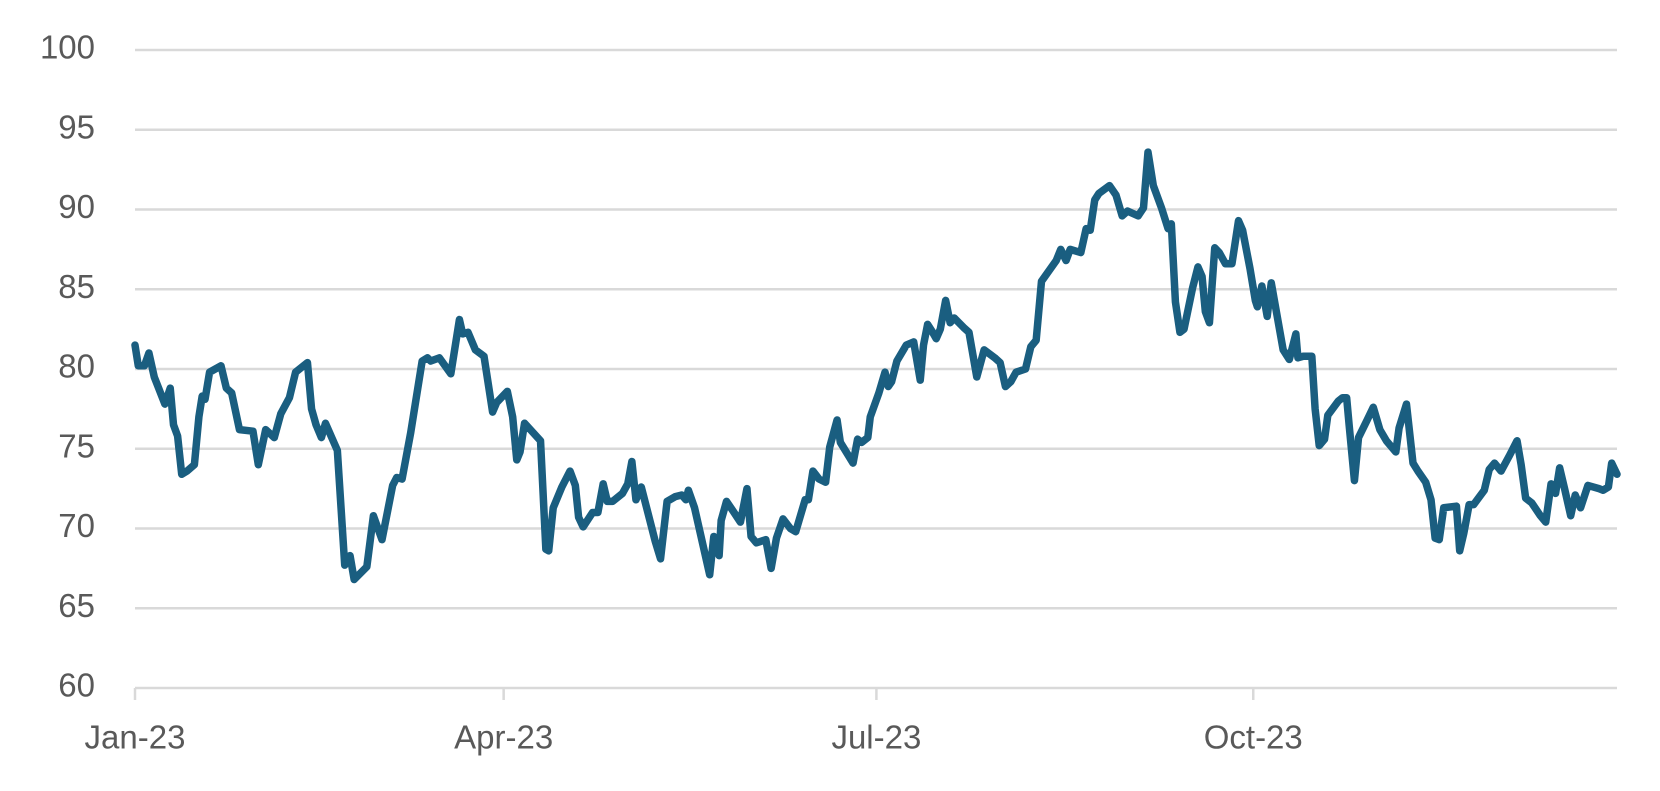 The height and width of the screenshot is (791, 1660). I want to click on y-tick-label: 90, so click(76, 206).